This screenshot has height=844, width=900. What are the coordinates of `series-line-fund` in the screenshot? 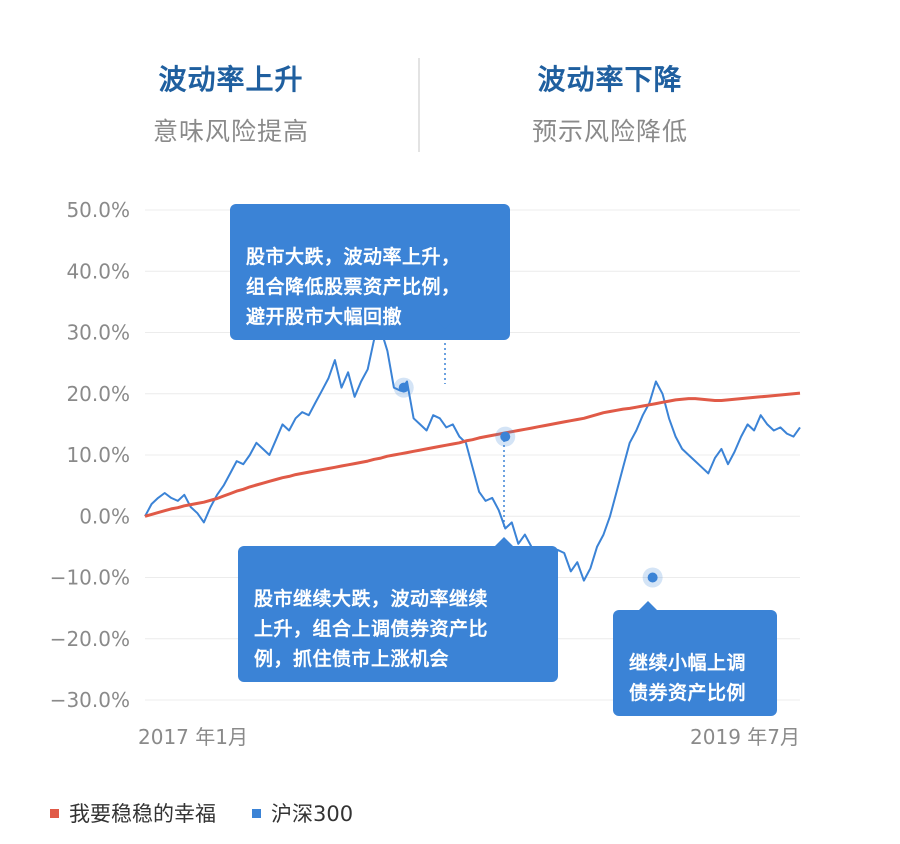 It's located at (472, 454).